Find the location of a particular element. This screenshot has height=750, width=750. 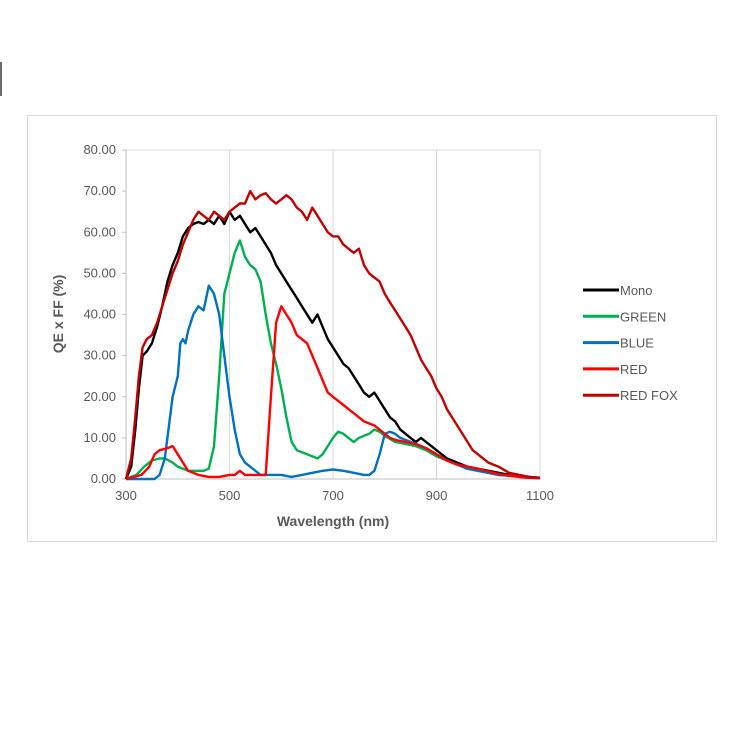

edge-mark is located at coordinates (1, 79).